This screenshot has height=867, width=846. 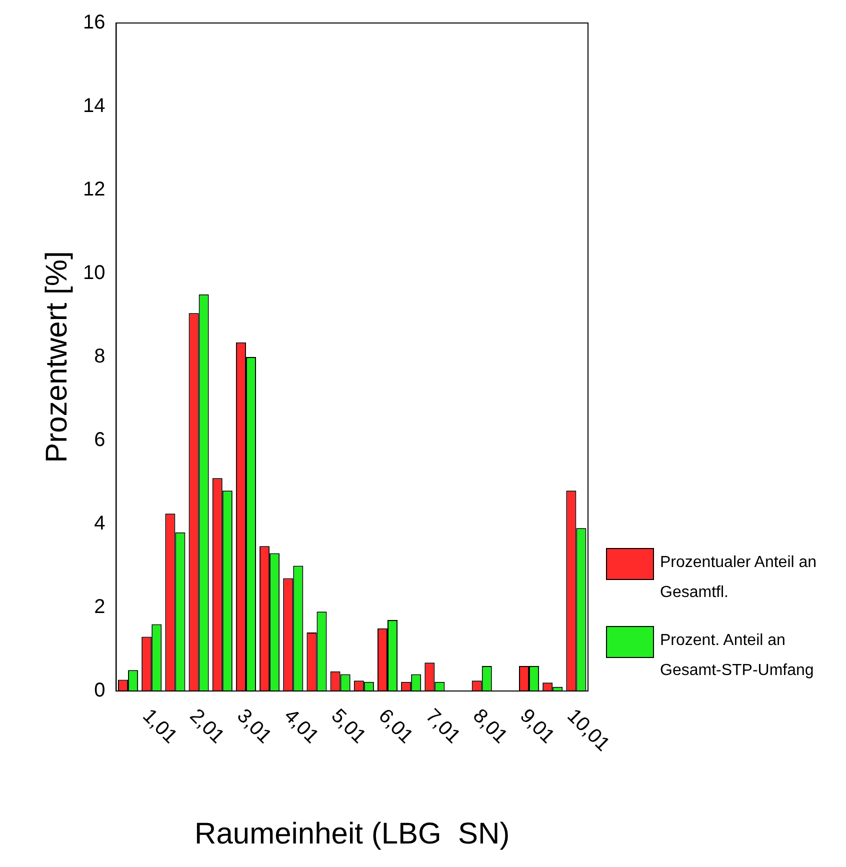 What do you see at coordinates (94, 106) in the screenshot?
I see `y-tick-label: 14` at bounding box center [94, 106].